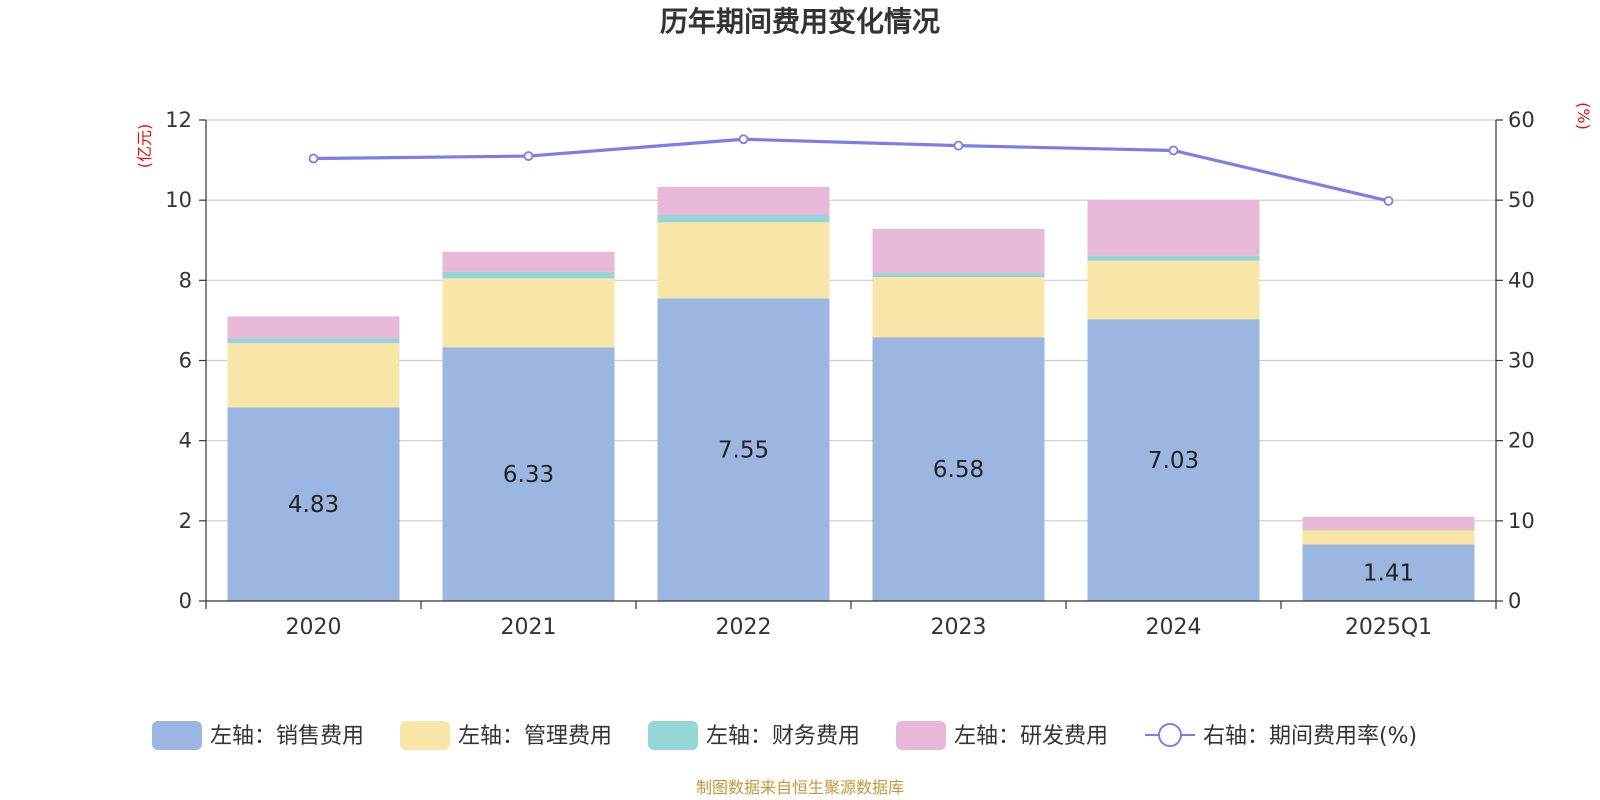 The image size is (1600, 800). Describe the element at coordinates (1310, 736) in the screenshot. I see `legend-label: 右轴：期间费用率(%)` at that location.